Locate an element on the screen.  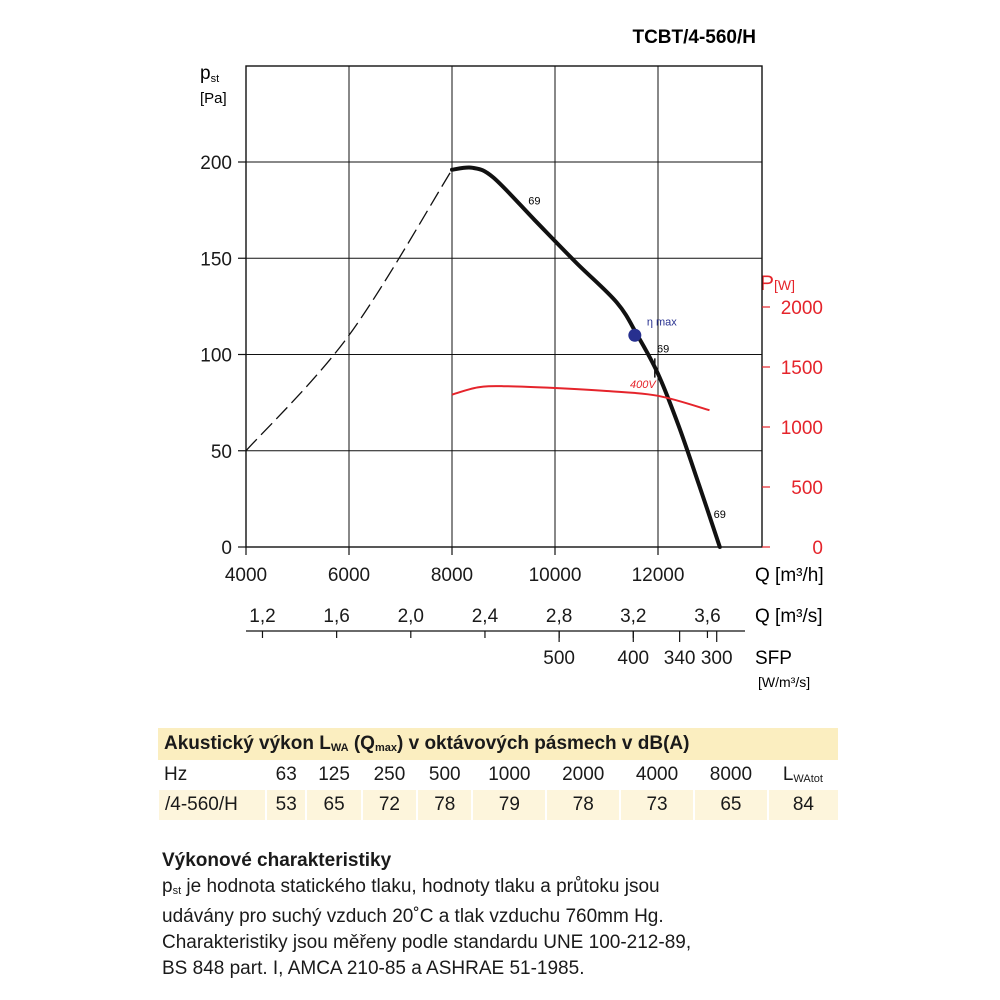
acoustic-value-row: /4-560/H 53 65 72 78 79 78 73 65 84 is located at coordinates (497, 805).